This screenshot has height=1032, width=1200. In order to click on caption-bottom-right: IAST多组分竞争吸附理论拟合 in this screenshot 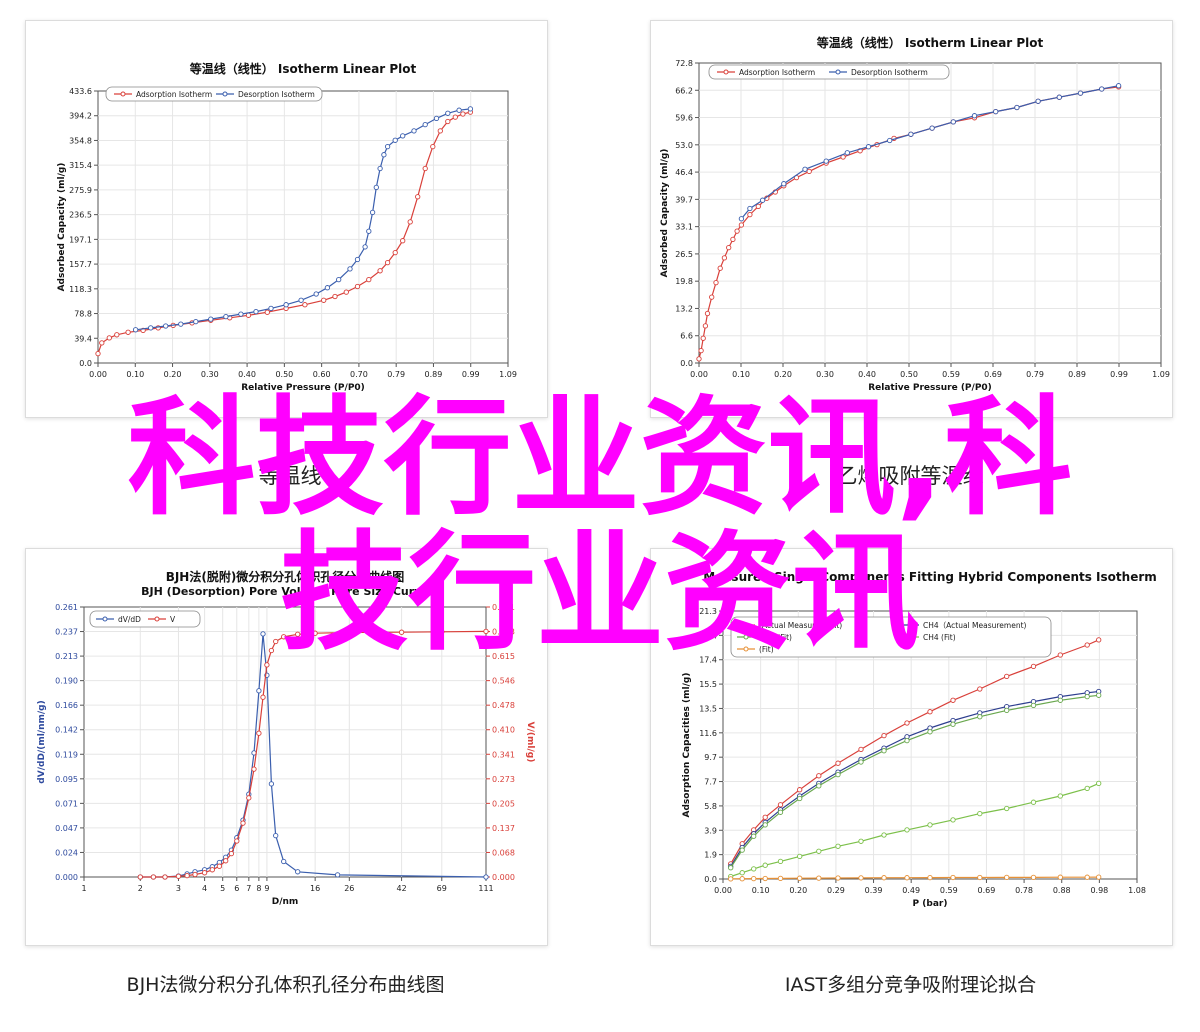, I will do `click(910, 985)`.